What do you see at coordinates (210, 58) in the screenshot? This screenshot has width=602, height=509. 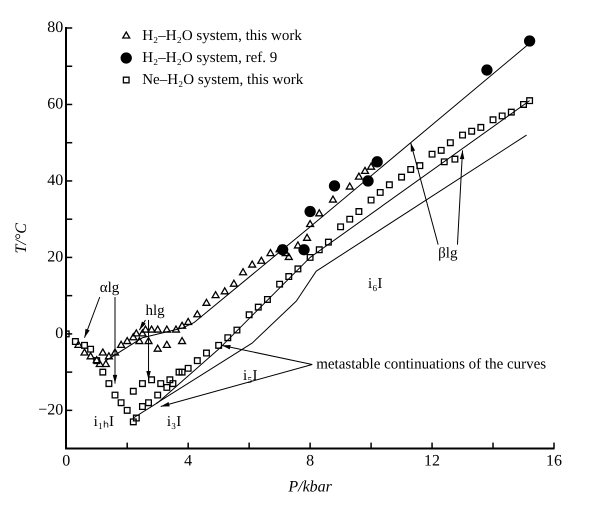 I see `legend-label: H₂–H₂O system, ref. 9` at bounding box center [210, 58].